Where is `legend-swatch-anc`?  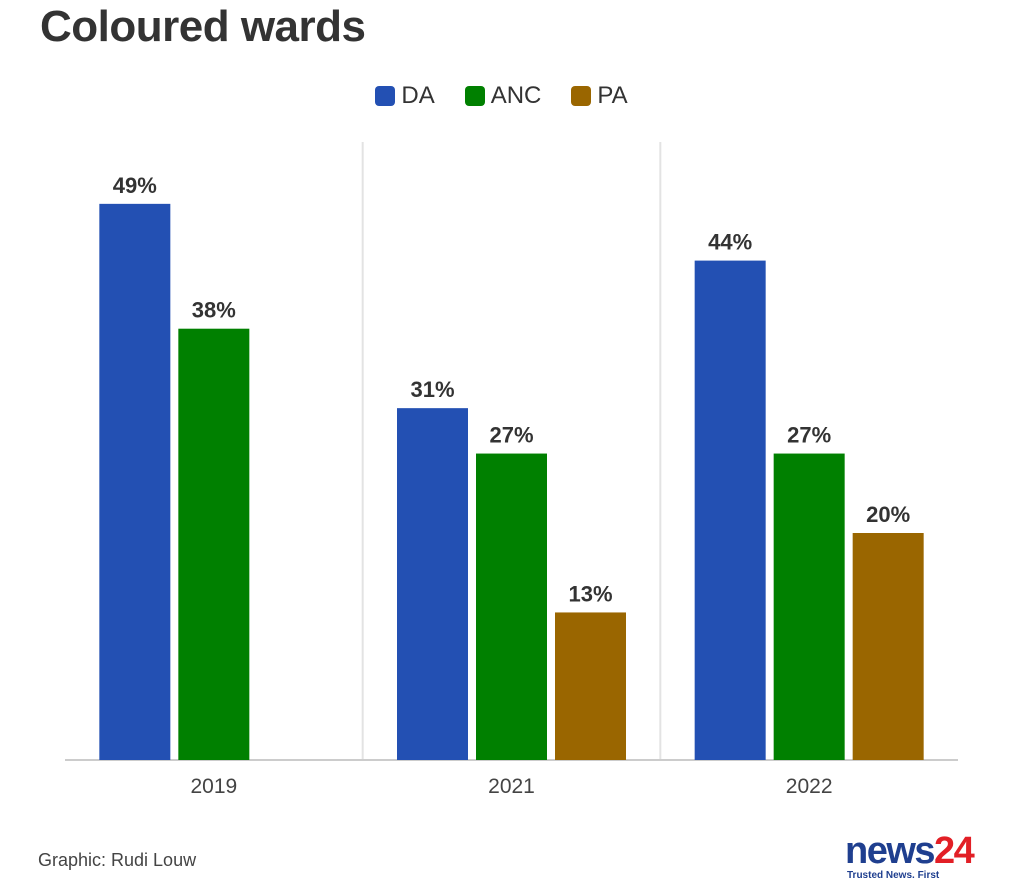
legend-swatch-anc is located at coordinates (474, 96).